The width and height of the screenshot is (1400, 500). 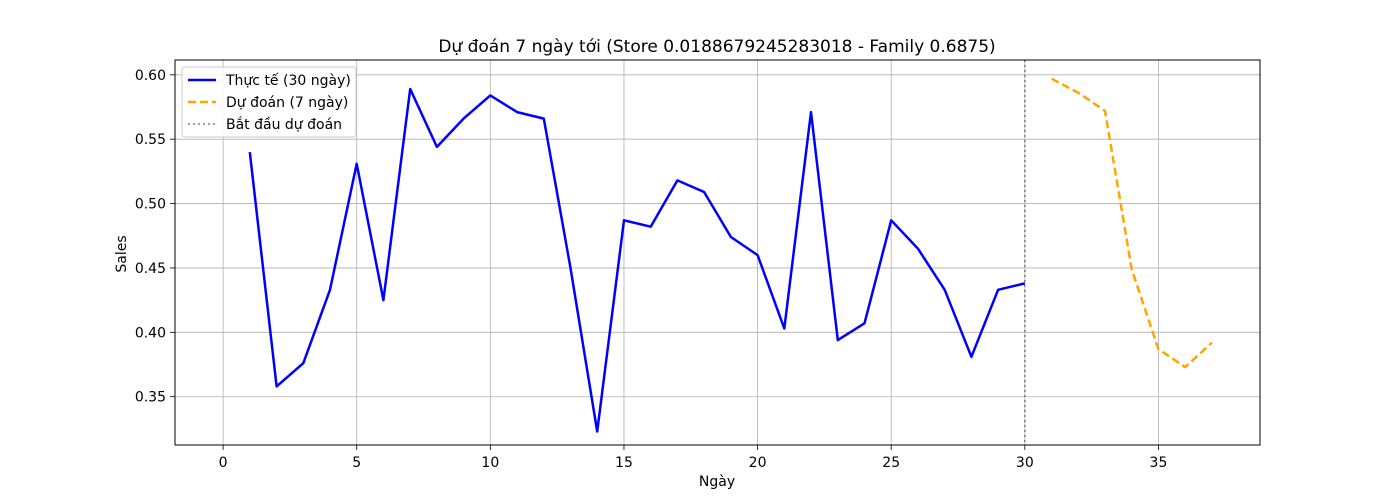 I want to click on y-tick-label: 0.60, so click(x=150, y=76).